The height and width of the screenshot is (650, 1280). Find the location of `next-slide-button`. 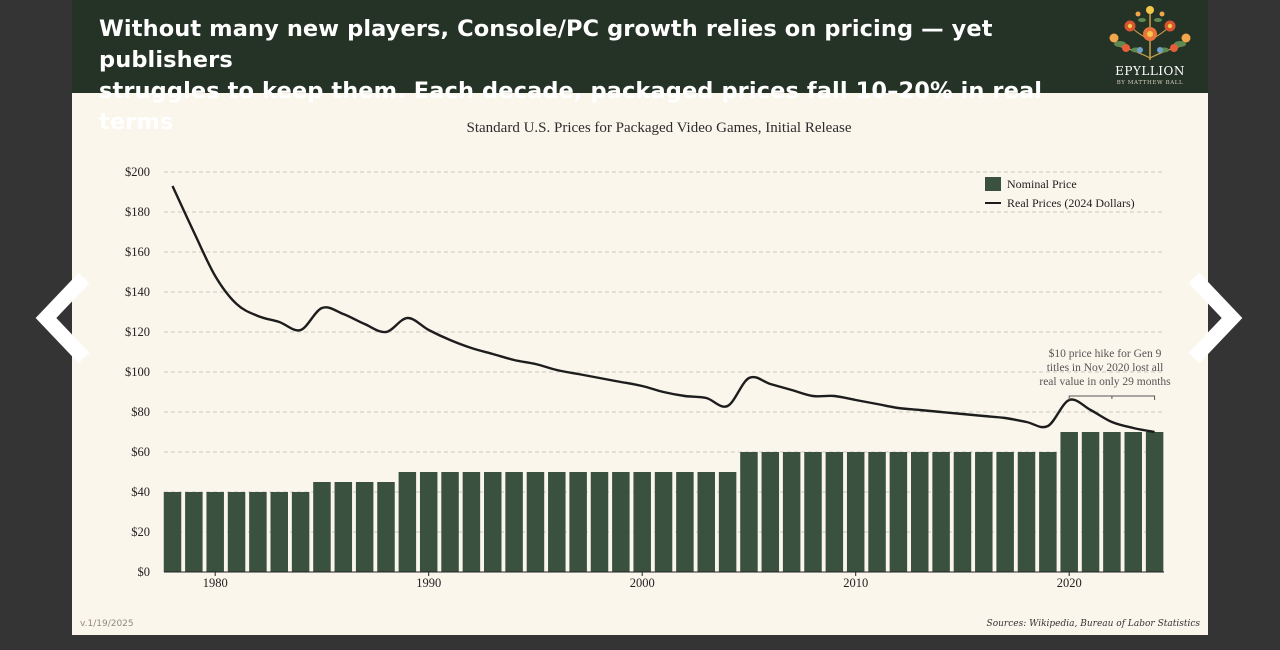

next-slide-button is located at coordinates (1214, 318).